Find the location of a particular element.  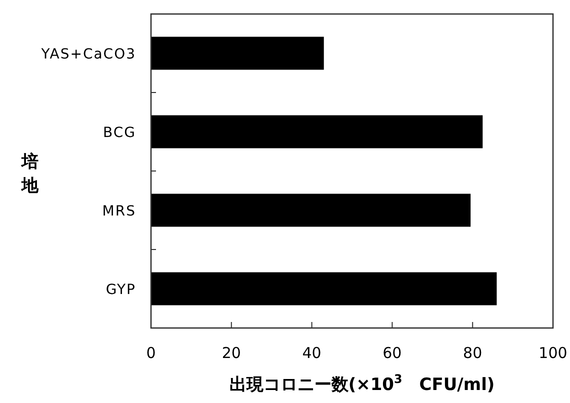

y-axis-title: 培地 is located at coordinates (30, 174).